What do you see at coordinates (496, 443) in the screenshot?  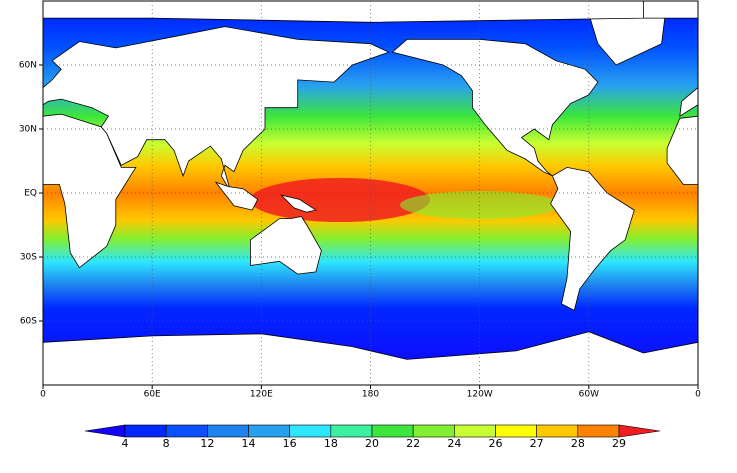 I see `colorbar-label: 26` at bounding box center [496, 443].